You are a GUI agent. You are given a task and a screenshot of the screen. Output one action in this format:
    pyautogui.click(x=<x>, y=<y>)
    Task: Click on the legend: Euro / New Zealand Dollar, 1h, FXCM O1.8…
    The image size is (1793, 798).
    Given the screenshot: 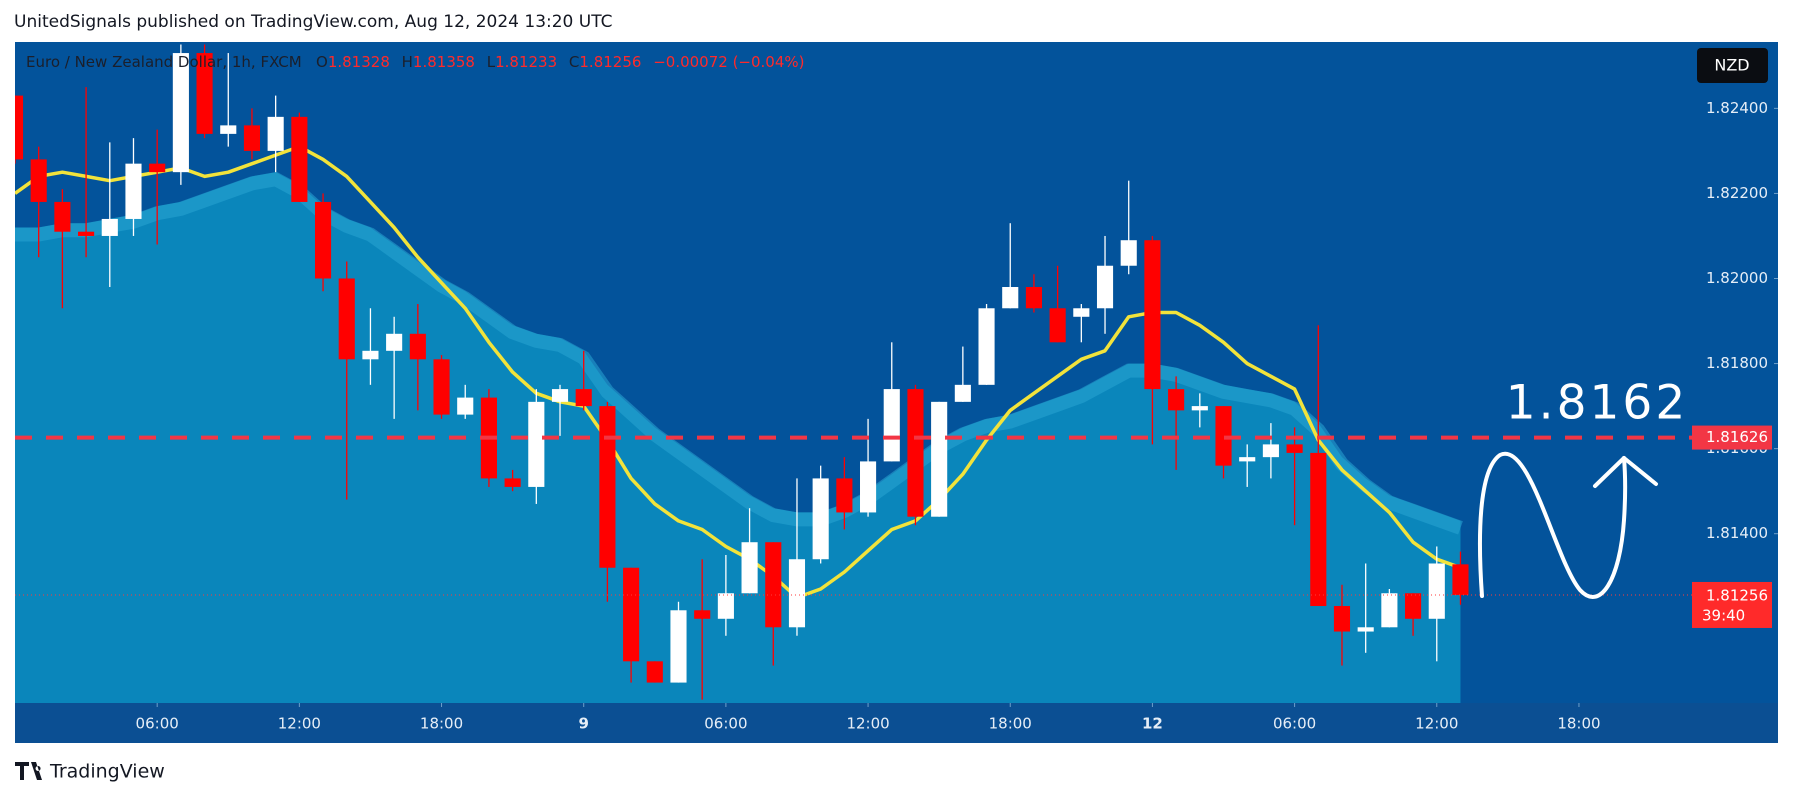 What is the action you would take?
    pyautogui.click(x=419, y=62)
    